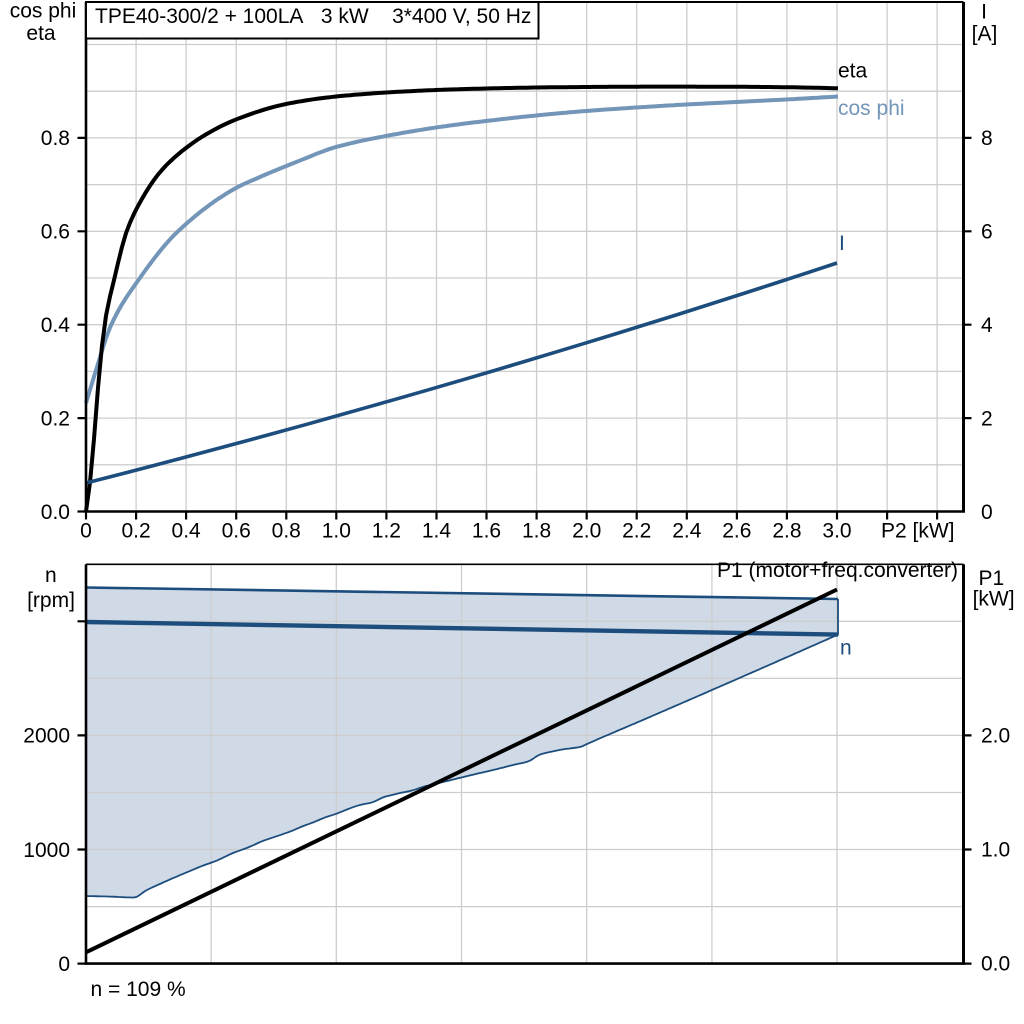 The width and height of the screenshot is (1024, 1024). Describe the element at coordinates (987, 138) in the screenshot. I see `svg-text: 8` at that location.